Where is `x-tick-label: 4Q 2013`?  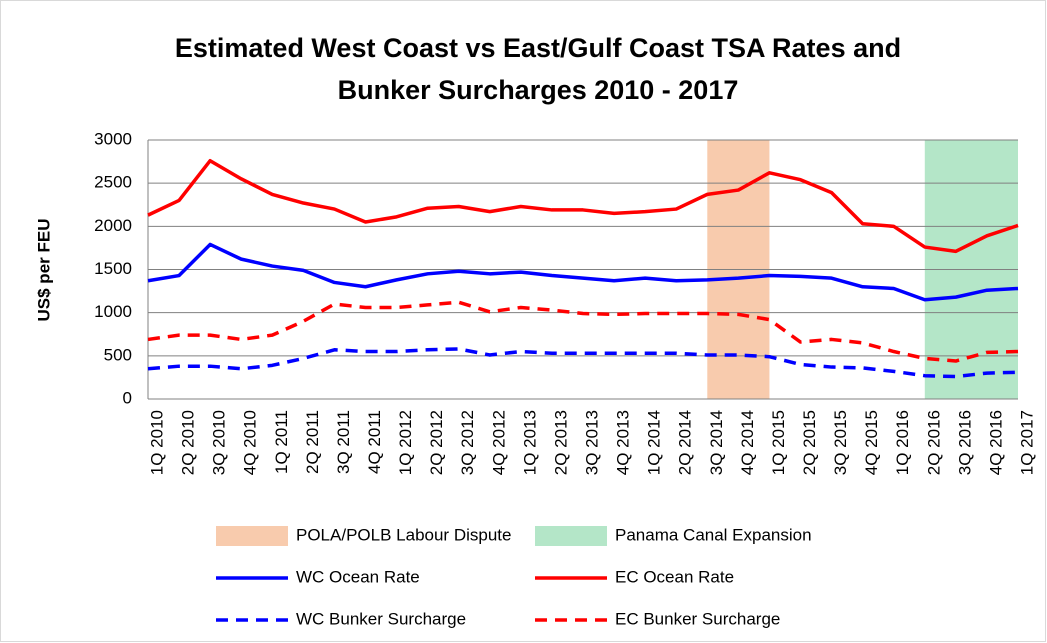 x-tick-label: 4Q 2013 is located at coordinates (623, 442).